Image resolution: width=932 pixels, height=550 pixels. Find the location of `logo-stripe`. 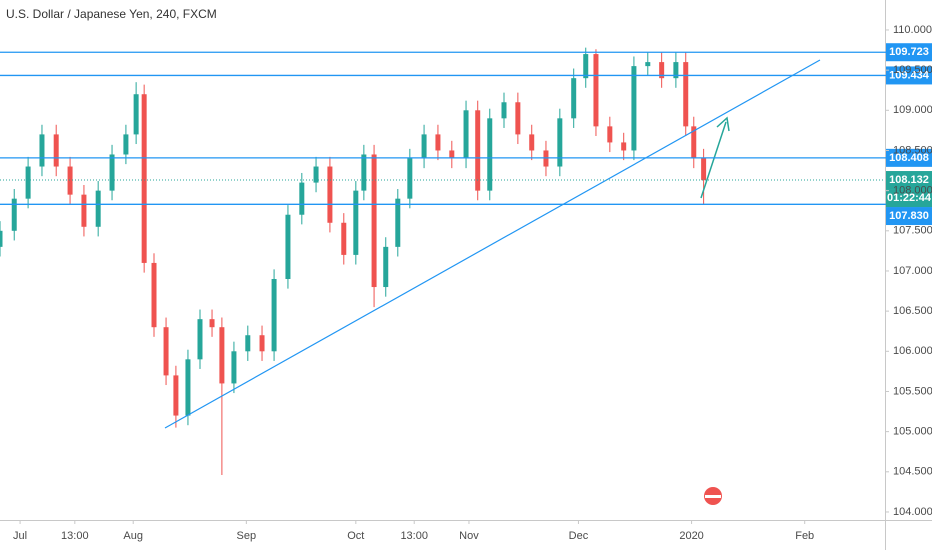

logo-stripe is located at coordinates (713, 496).